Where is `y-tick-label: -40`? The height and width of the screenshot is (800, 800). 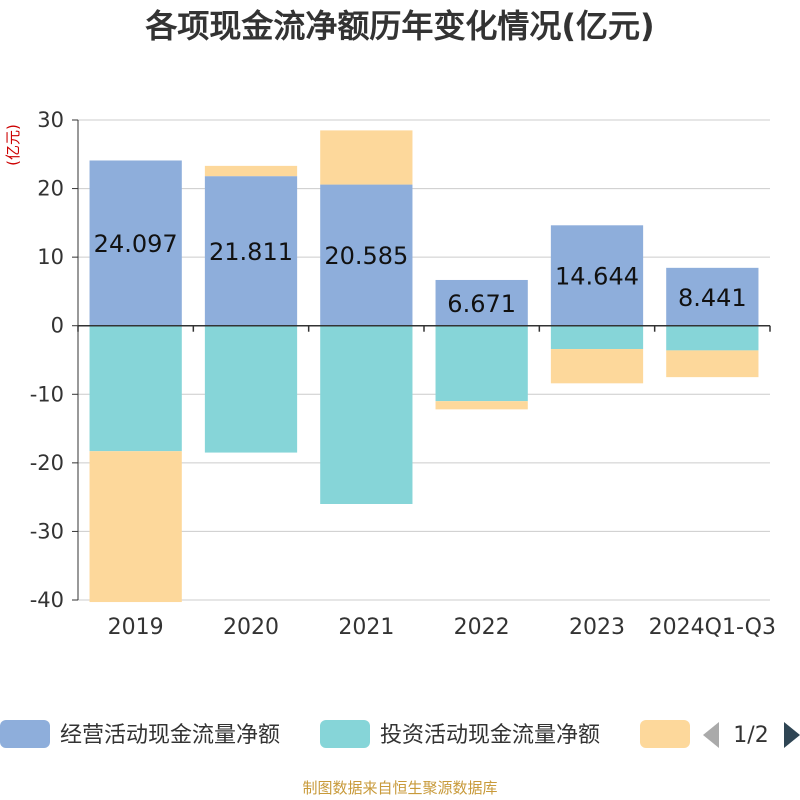
y-tick-label: -40 is located at coordinates (47, 600).